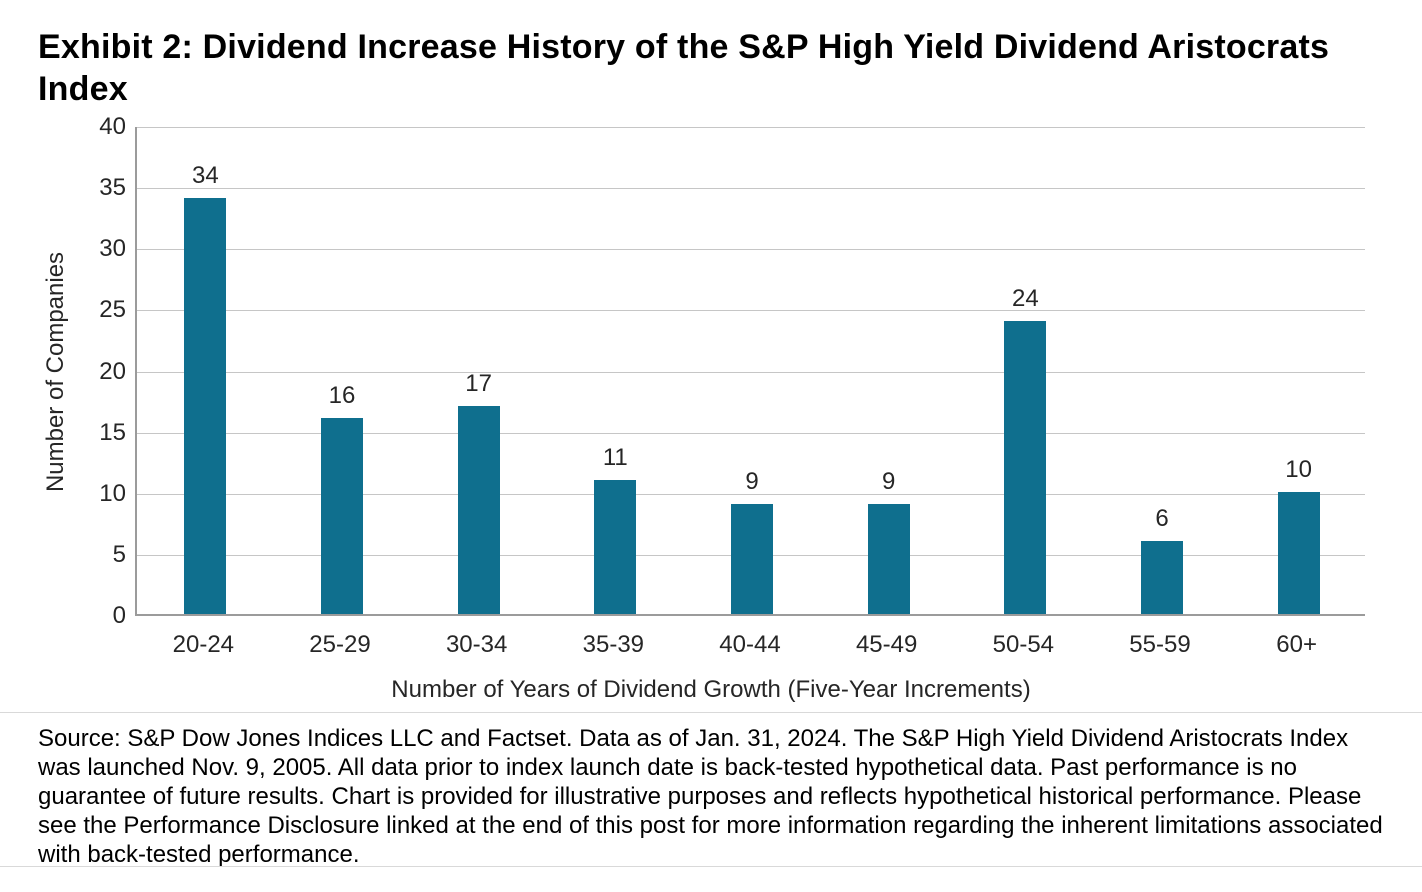 This screenshot has width=1422, height=892. What do you see at coordinates (119, 554) in the screenshot?
I see `y-tick-label: 5` at bounding box center [119, 554].